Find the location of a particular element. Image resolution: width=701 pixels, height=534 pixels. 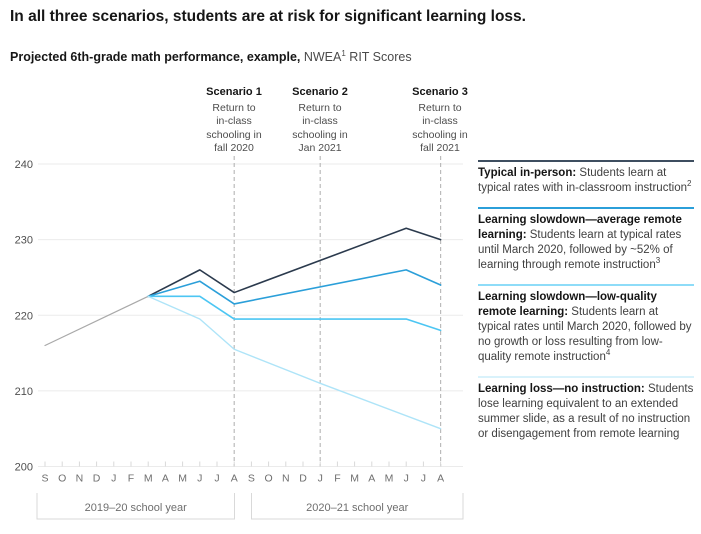

y-axis-tick-label: 210 is located at coordinates (24, 392).